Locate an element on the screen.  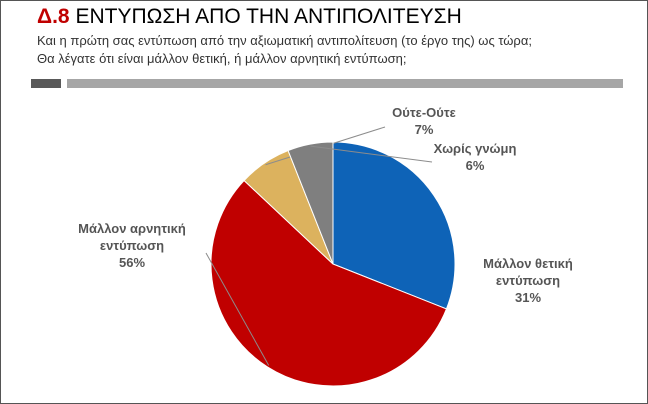
pie-slice-positive is located at coordinates (394, 225).